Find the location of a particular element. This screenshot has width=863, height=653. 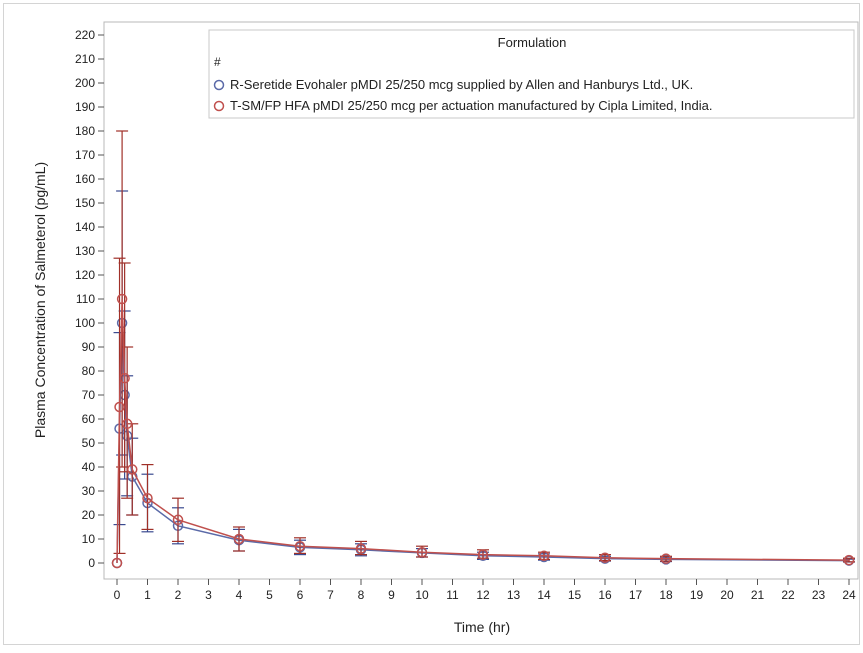

x-tick-label: 6 is located at coordinates (300, 595).